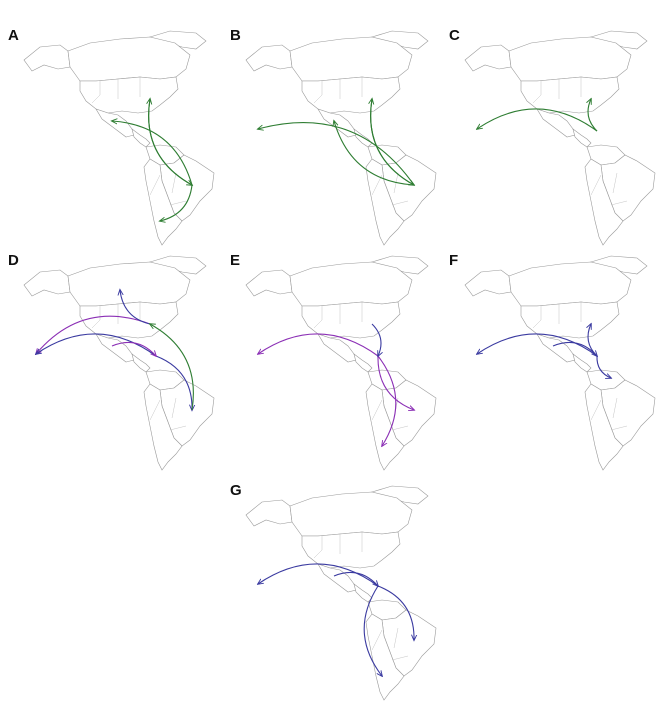 This screenshot has width=664, height=705. I want to click on map-panel-b: B, so click(333, 137).